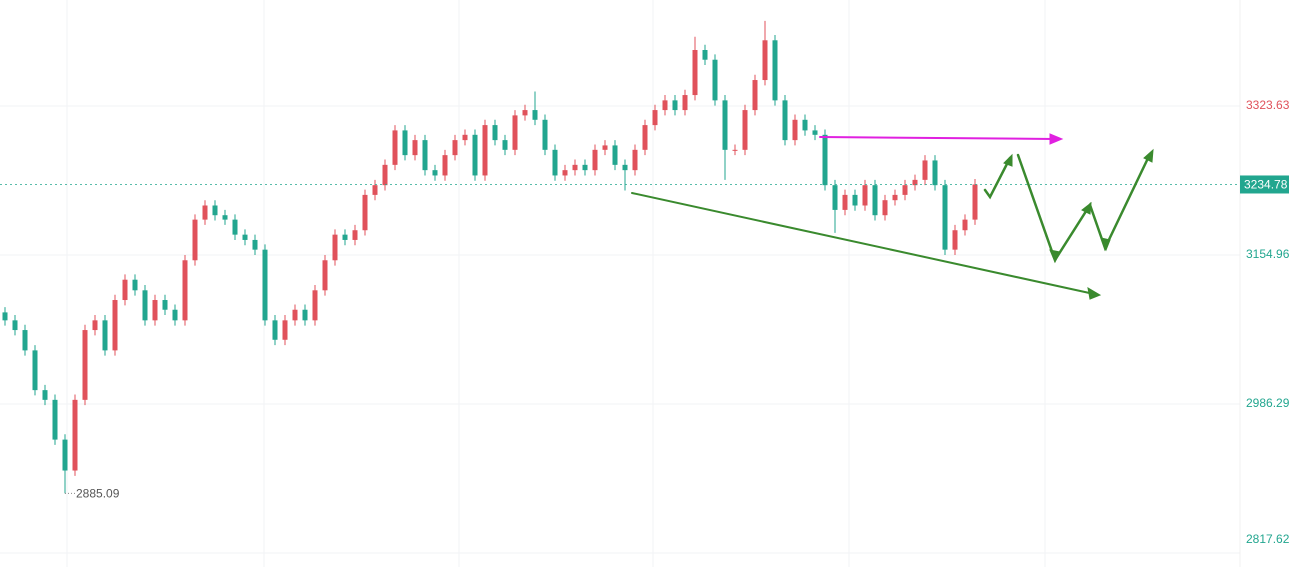 Image resolution: width=1289 pixels, height=567 pixels. Describe the element at coordinates (1264, 322) in the screenshot. I see `price-axis: 2817.62 2986.29 3154.96 3323.63 3234.78` at that location.